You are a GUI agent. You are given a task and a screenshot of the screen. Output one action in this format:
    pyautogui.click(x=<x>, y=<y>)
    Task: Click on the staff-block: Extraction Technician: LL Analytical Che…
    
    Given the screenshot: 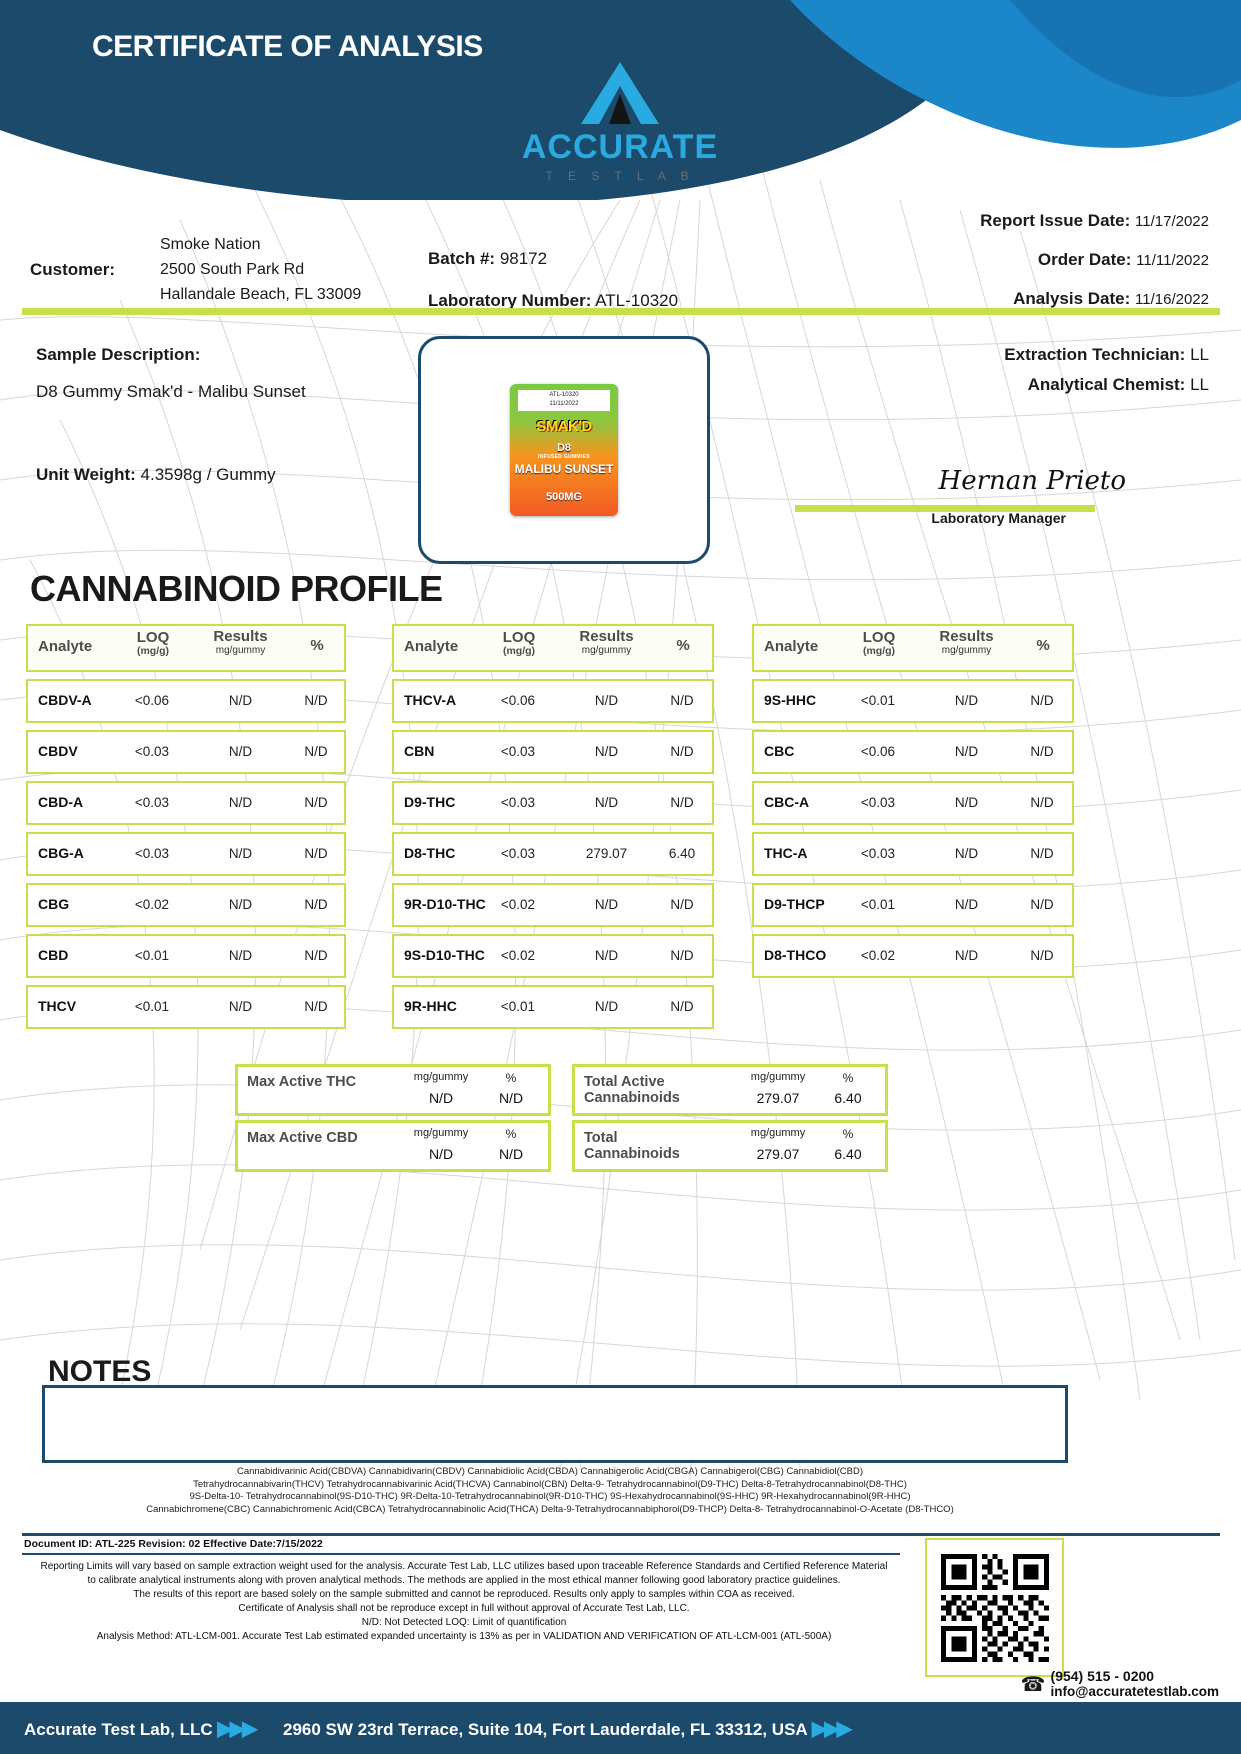 What is the action you would take?
    pyautogui.click(x=1106, y=370)
    